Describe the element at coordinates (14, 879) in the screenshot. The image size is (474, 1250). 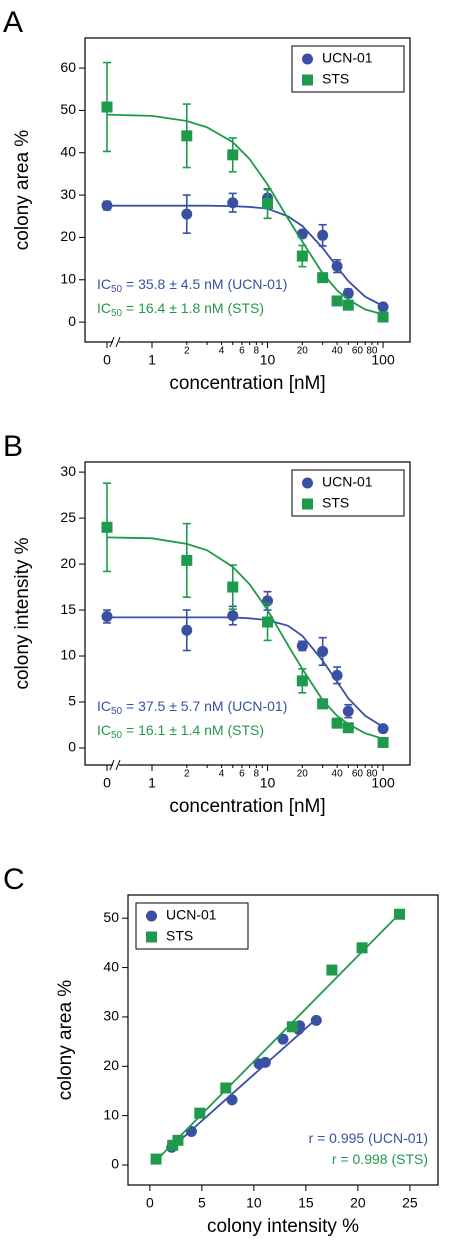
I see `panel-letter: C` at that location.